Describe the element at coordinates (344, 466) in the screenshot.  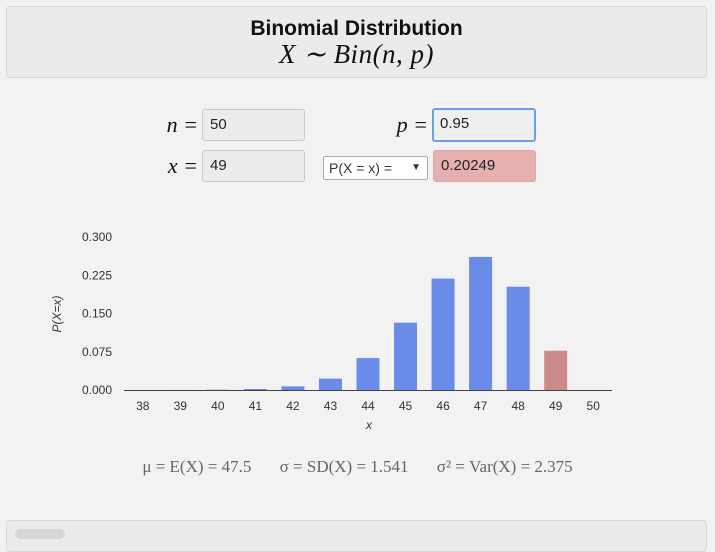
I see `sd-stat: σ = SD(X) = 1.541` at that location.